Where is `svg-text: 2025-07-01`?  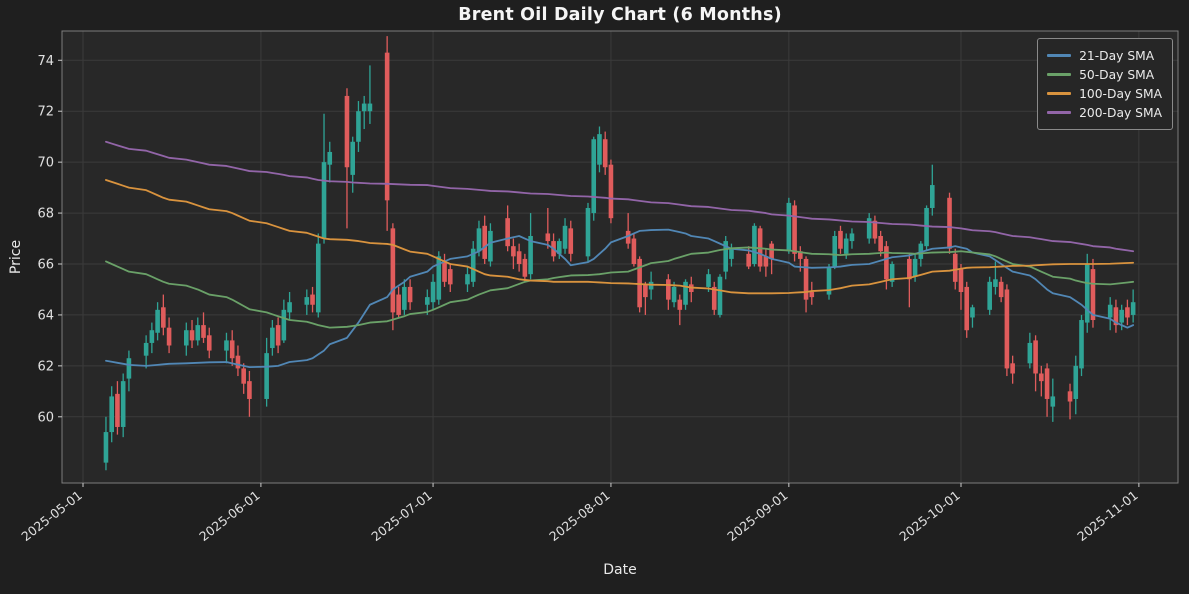 svg-text: 2025-07-01 is located at coordinates (401, 516).